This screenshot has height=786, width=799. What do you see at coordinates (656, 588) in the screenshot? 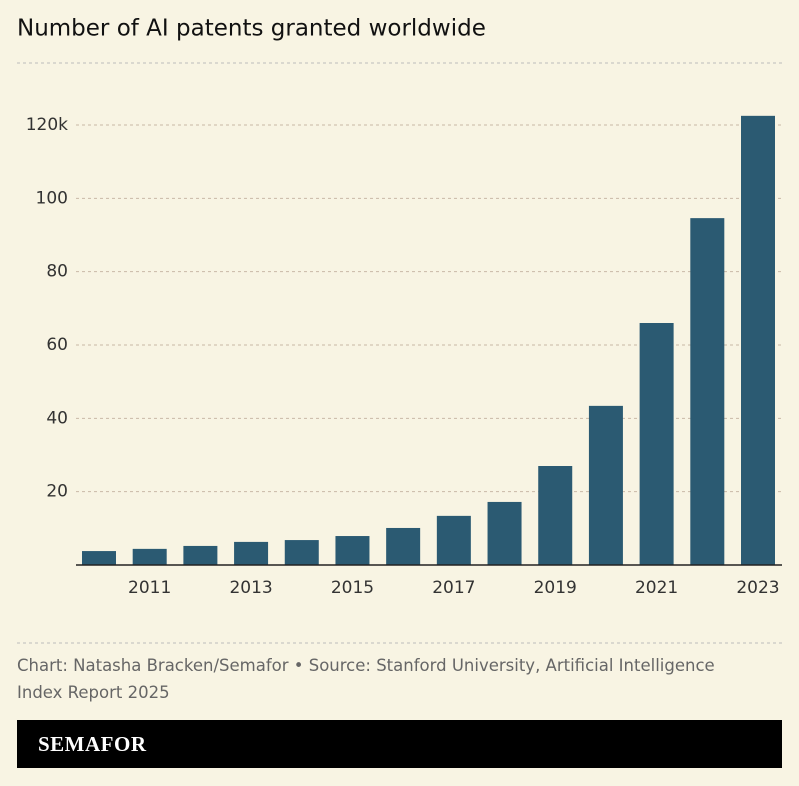
I see `x-tick-label: 2021` at bounding box center [656, 588].